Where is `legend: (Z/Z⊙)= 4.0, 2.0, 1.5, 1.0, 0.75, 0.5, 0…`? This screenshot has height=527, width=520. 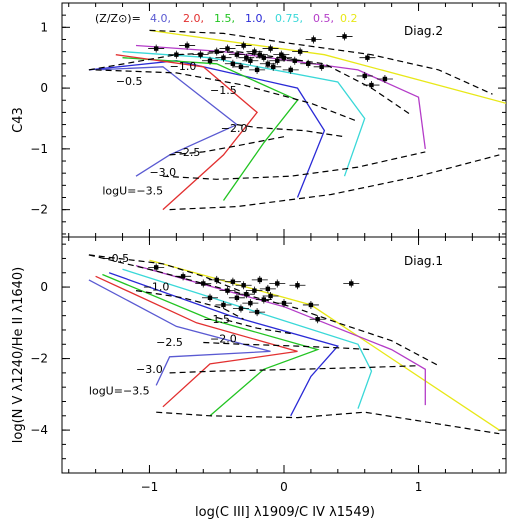
legend: (Z/Z⊙)= 4.0, 2.0, 1.5, 1.0, 0.75, 0.5, 0… is located at coordinates (226, 18).